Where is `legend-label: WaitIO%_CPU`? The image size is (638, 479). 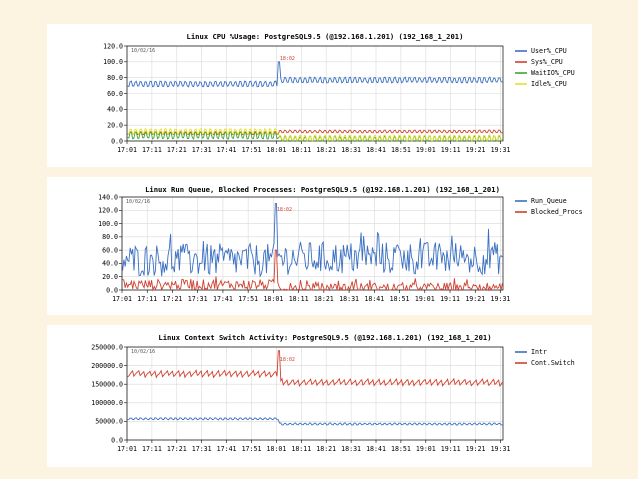 legend-label: WaitIO%_CPU is located at coordinates (553, 73).